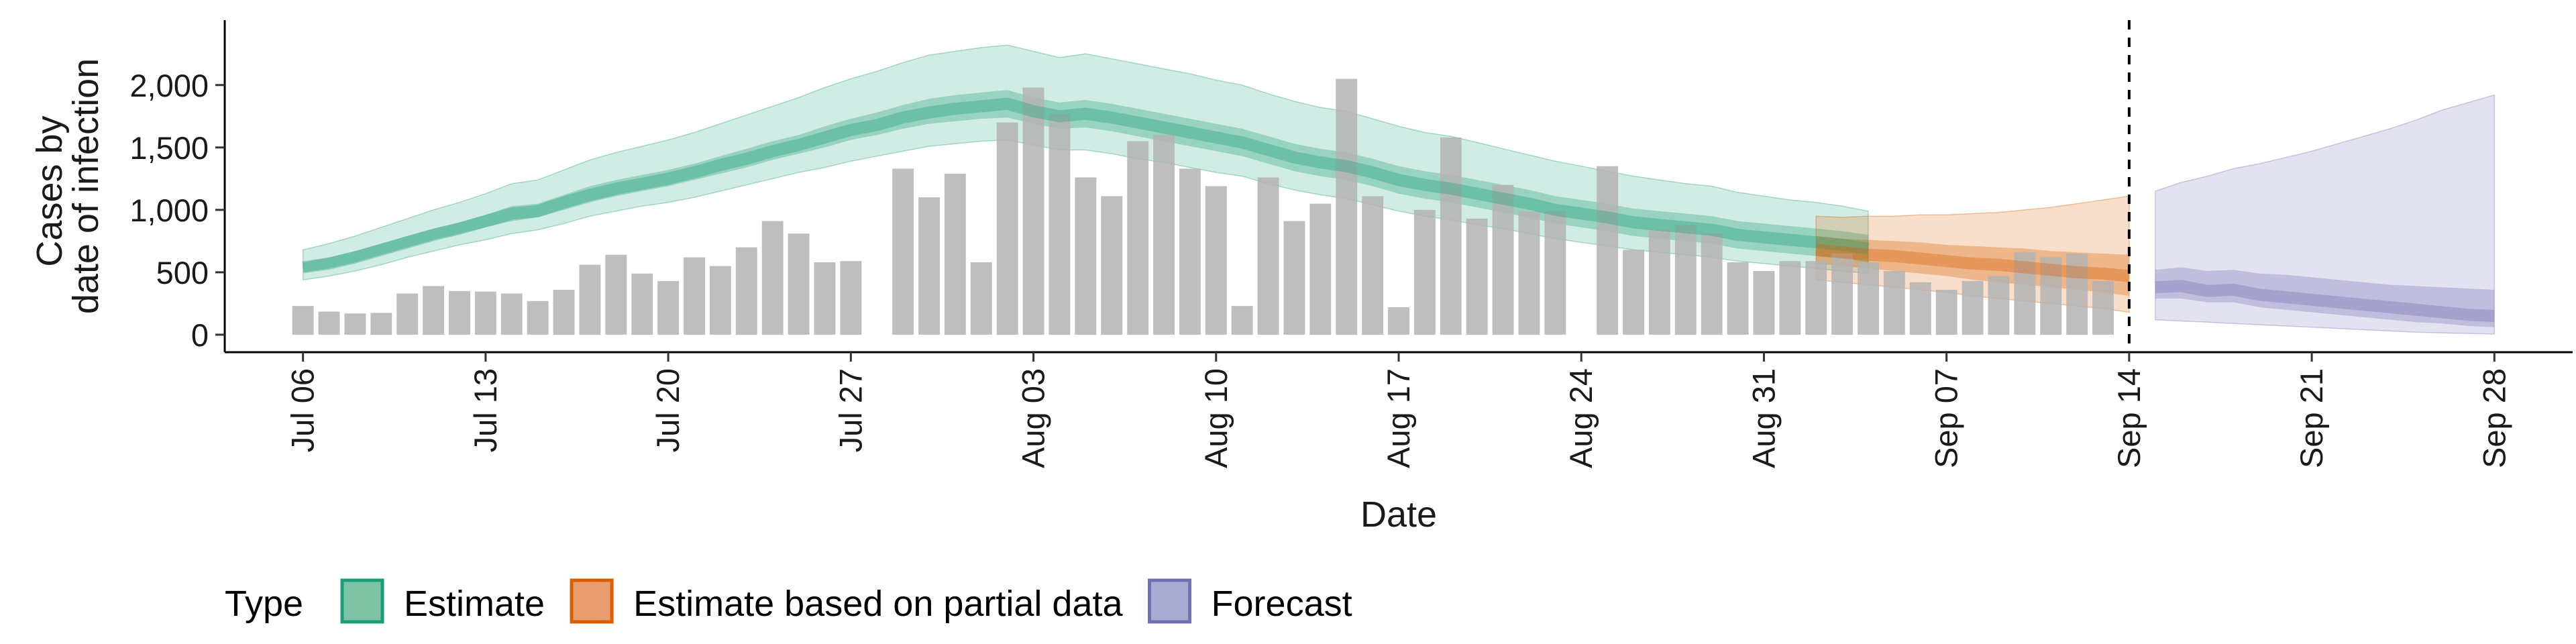 The height and width of the screenshot is (644, 2576). I want to click on x-tick-label: Aug 17, so click(1398, 418).